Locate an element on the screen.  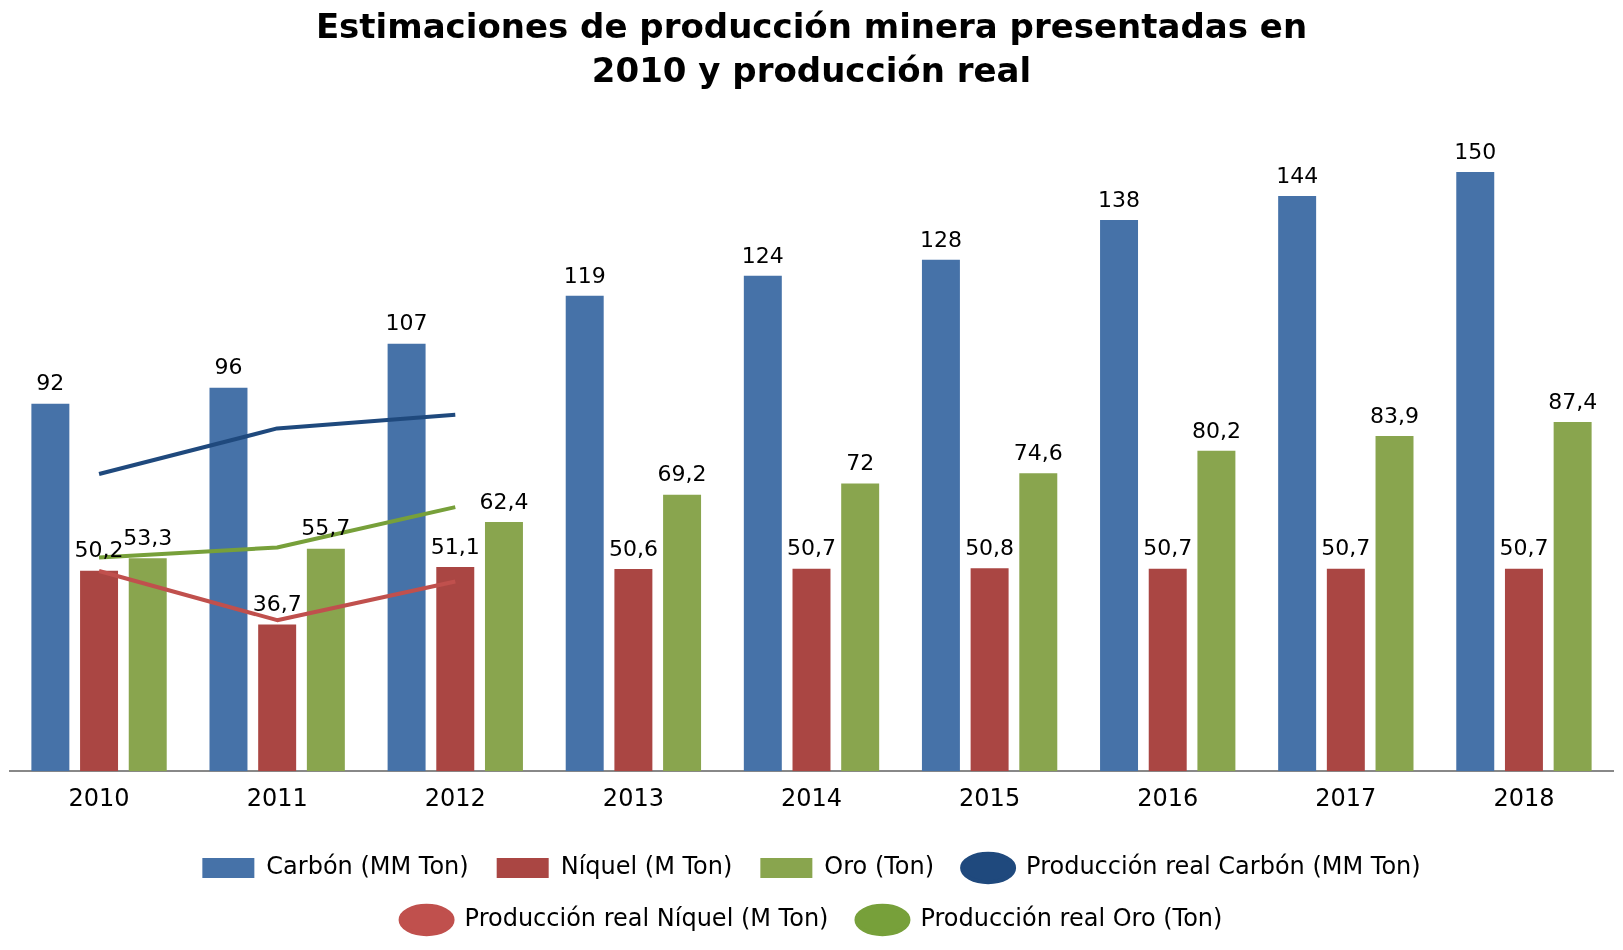
x-tick-label: 2011 is located at coordinates (277, 797).